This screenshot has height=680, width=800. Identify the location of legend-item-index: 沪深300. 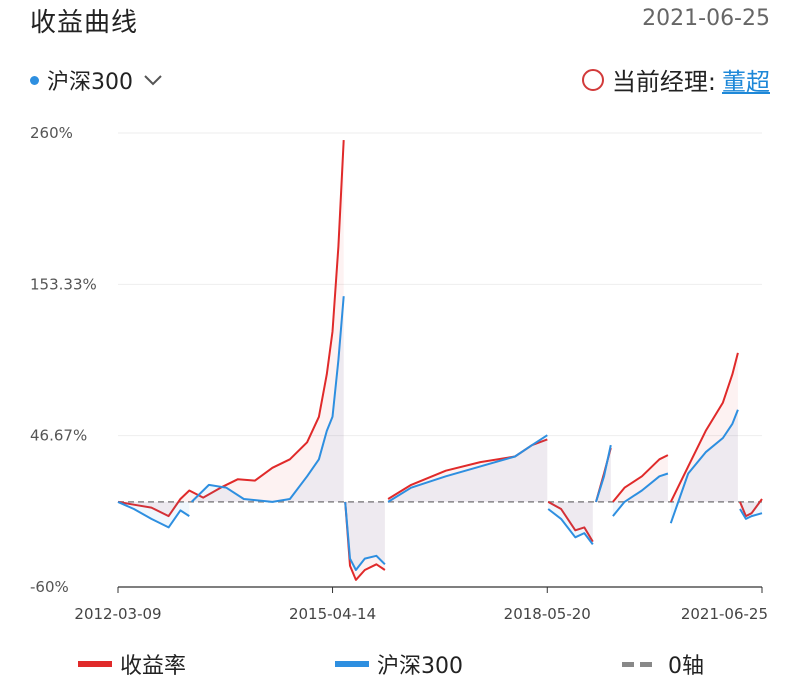
(399, 664).